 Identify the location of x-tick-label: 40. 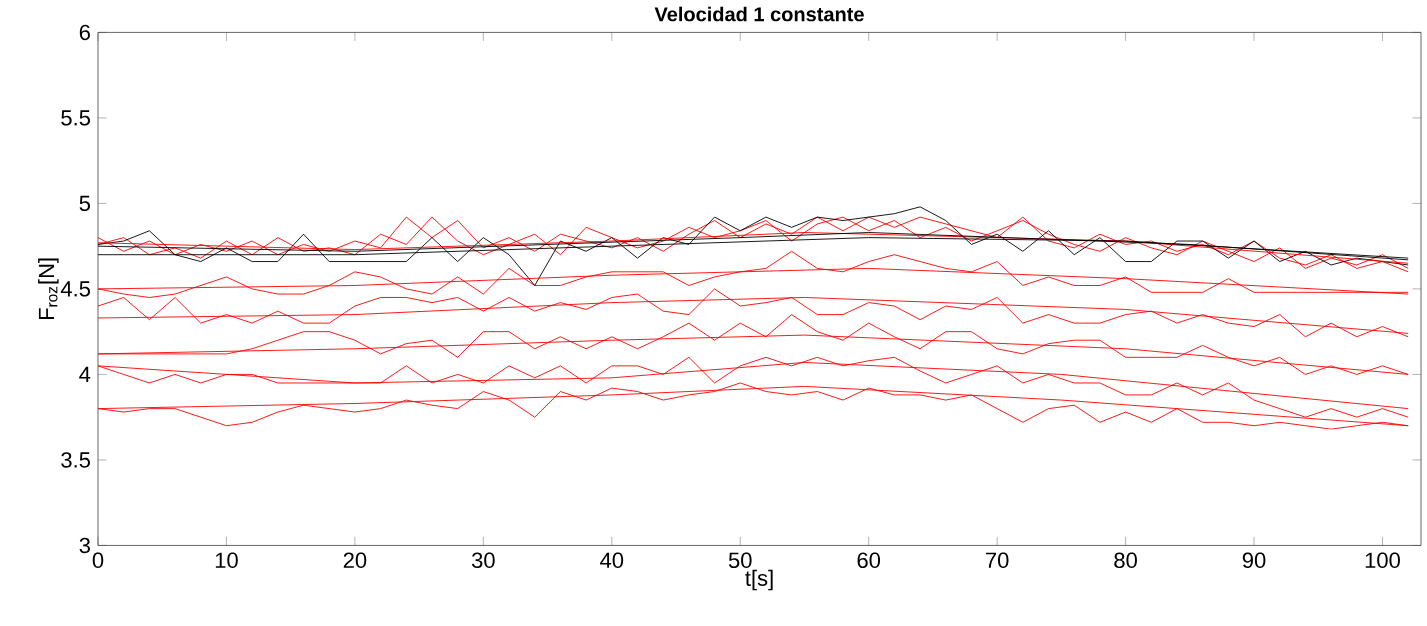
(612, 560).